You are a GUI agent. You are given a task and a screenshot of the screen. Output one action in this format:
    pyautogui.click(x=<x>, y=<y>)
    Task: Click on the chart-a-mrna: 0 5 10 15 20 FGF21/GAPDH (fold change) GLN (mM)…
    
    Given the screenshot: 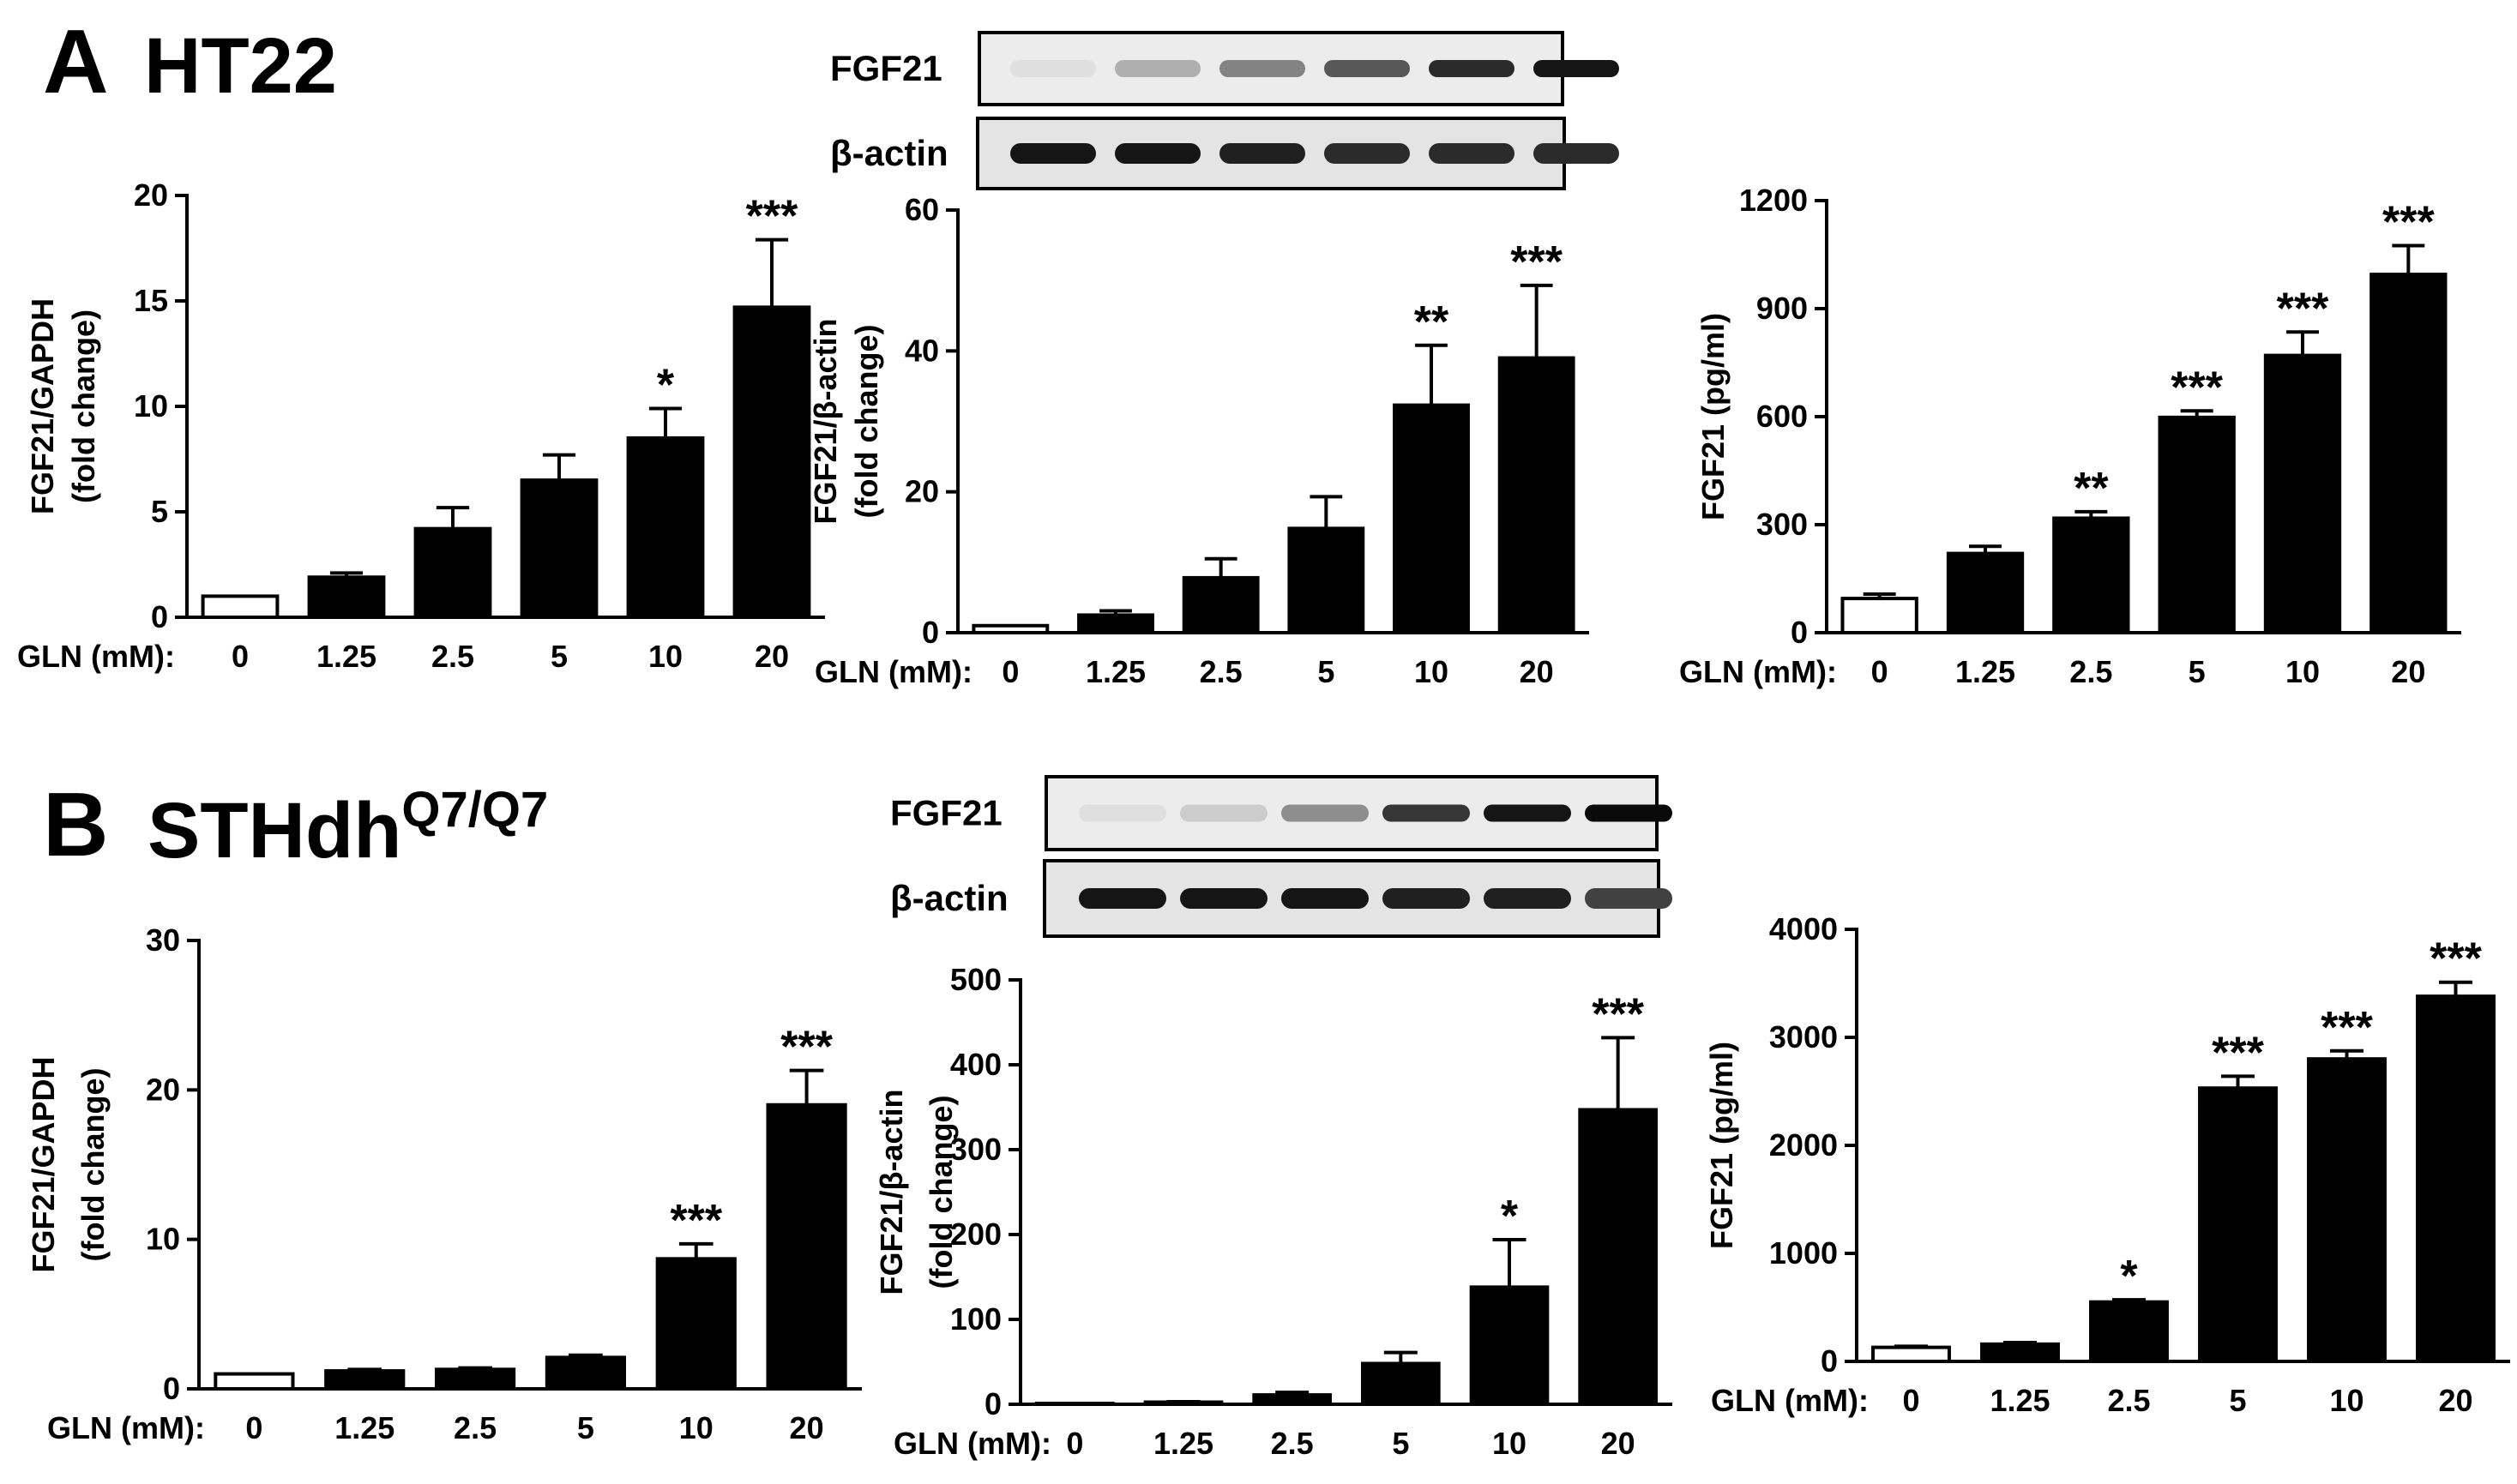 What is the action you would take?
    pyautogui.click(x=421, y=425)
    